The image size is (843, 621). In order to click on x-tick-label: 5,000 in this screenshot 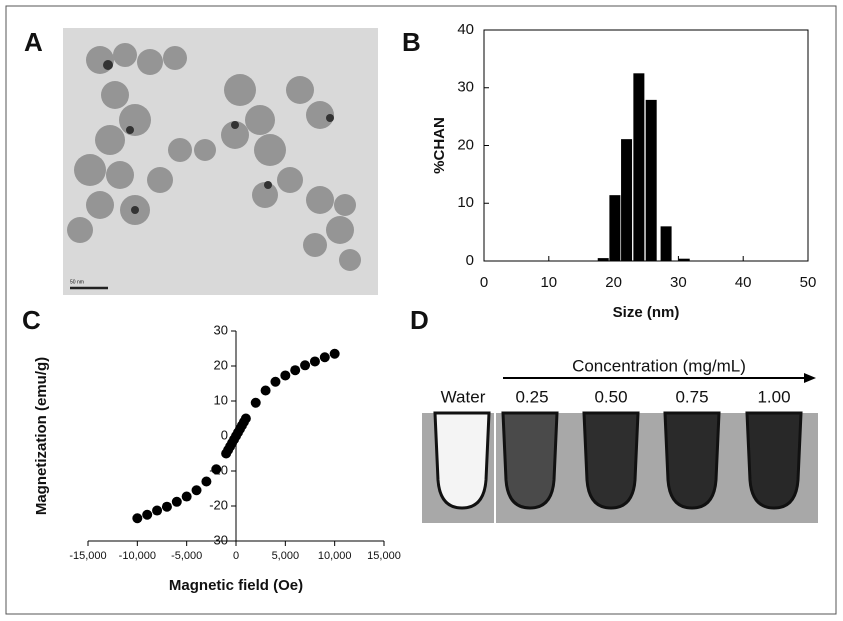, I will do `click(286, 556)`.